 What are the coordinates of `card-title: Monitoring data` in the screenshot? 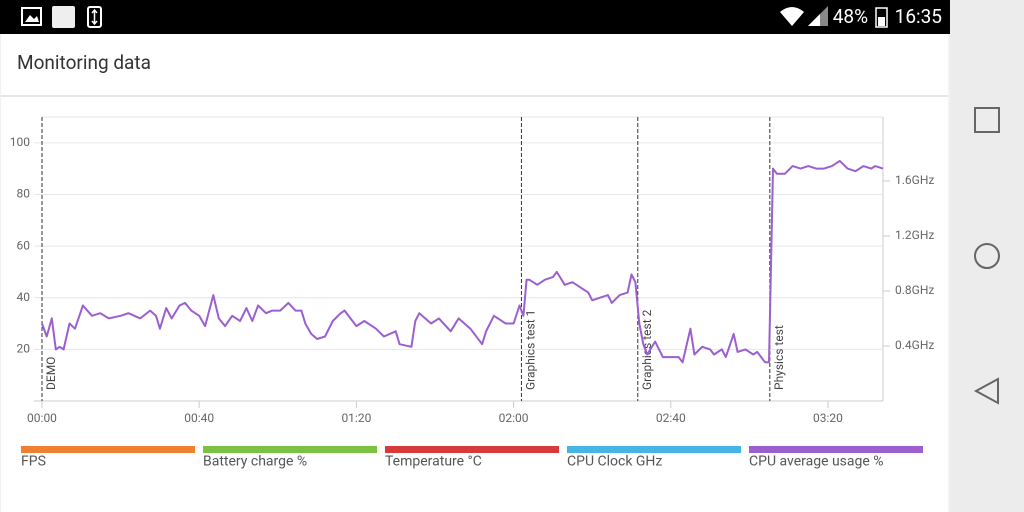 It's located at (84, 62).